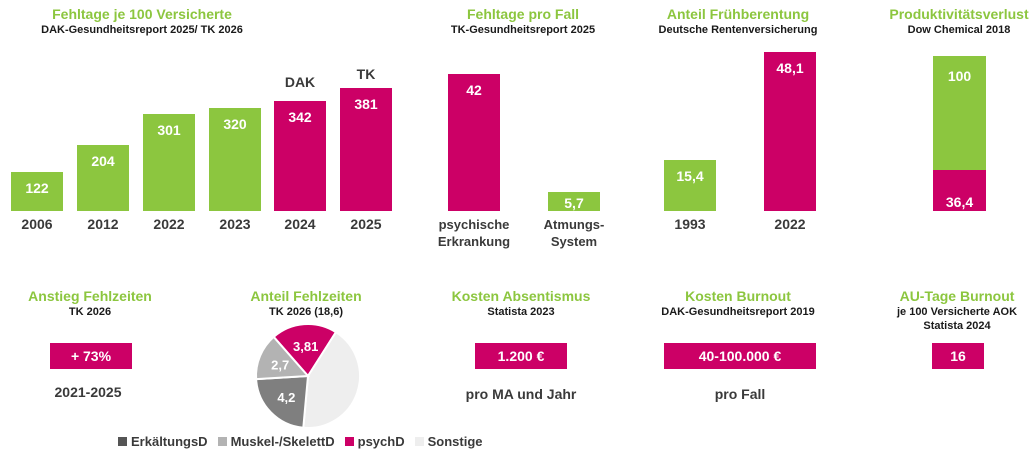  What do you see at coordinates (305, 346) in the screenshot?
I see `pie-value-label: 3,81` at bounding box center [305, 346].